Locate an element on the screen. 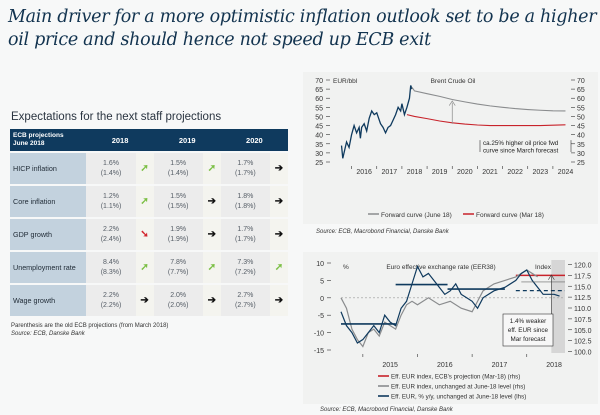 This screenshot has height=415, width=600. annotation-line1: 1.4% weaker is located at coordinates (528, 321).